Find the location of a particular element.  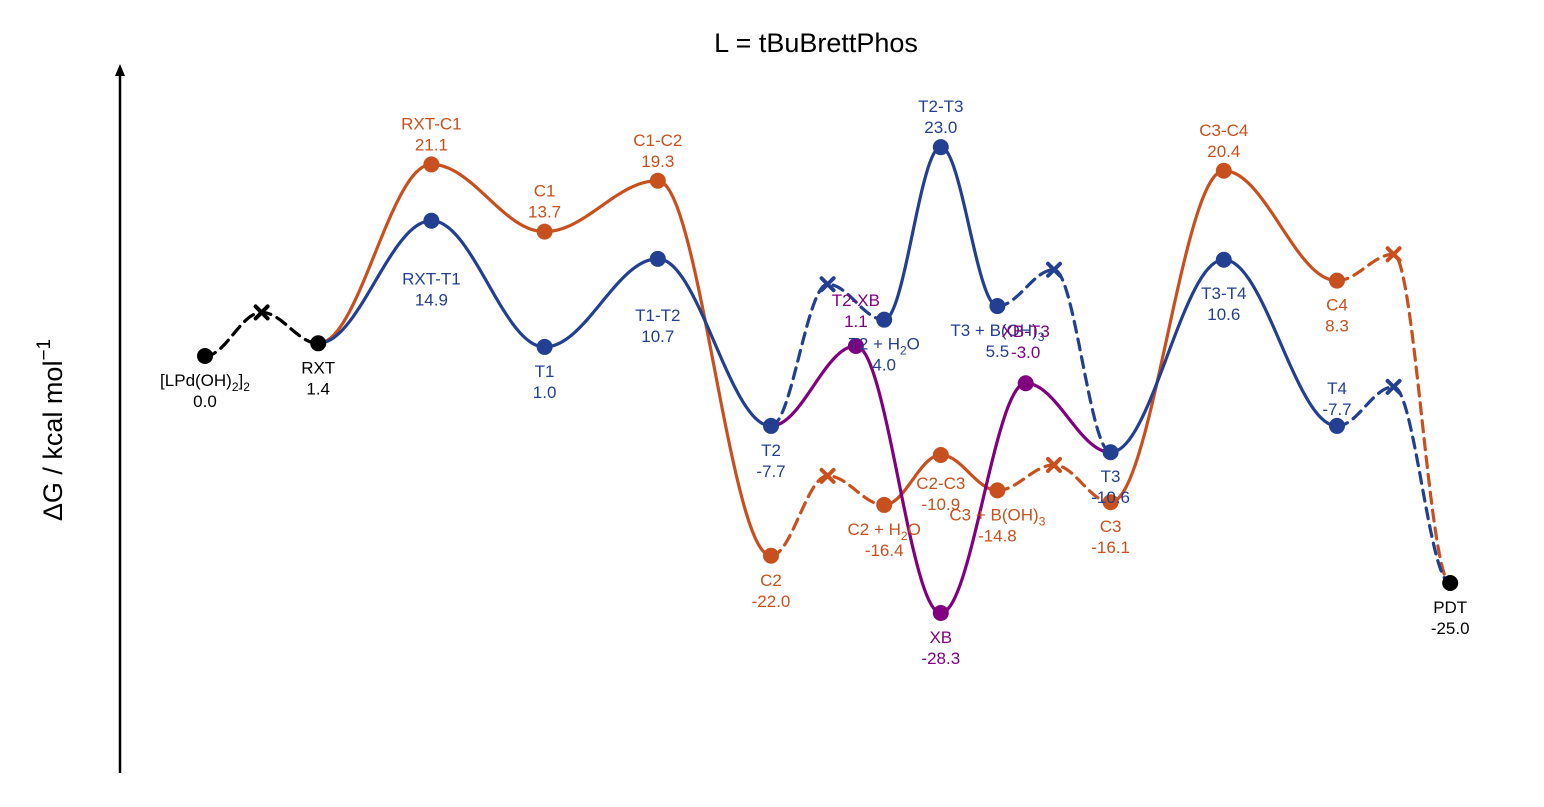

label-c3: C3 -16.1 is located at coordinates (1110, 537).